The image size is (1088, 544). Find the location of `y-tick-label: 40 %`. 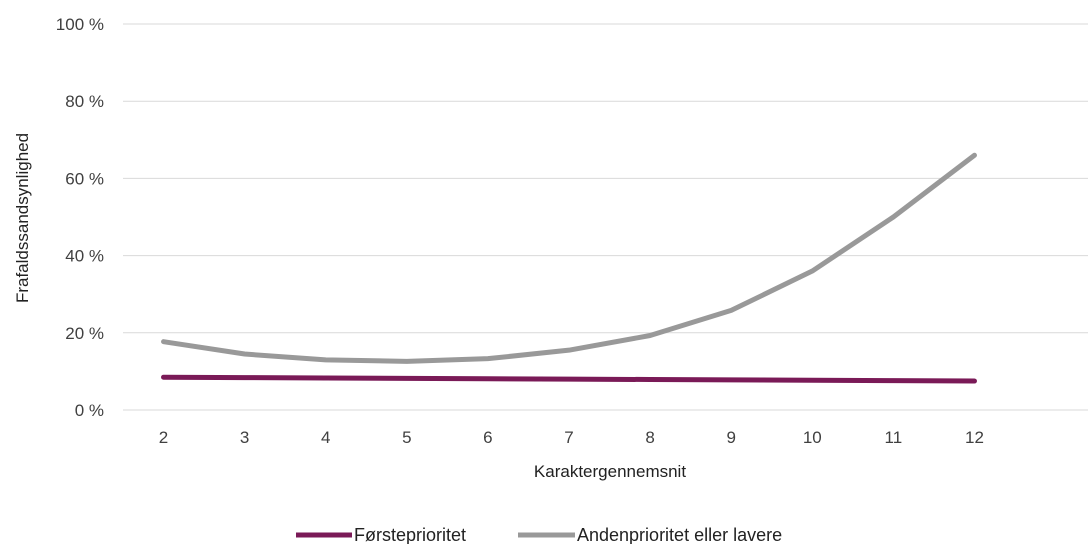

y-tick-label: 40 % is located at coordinates (84, 256).